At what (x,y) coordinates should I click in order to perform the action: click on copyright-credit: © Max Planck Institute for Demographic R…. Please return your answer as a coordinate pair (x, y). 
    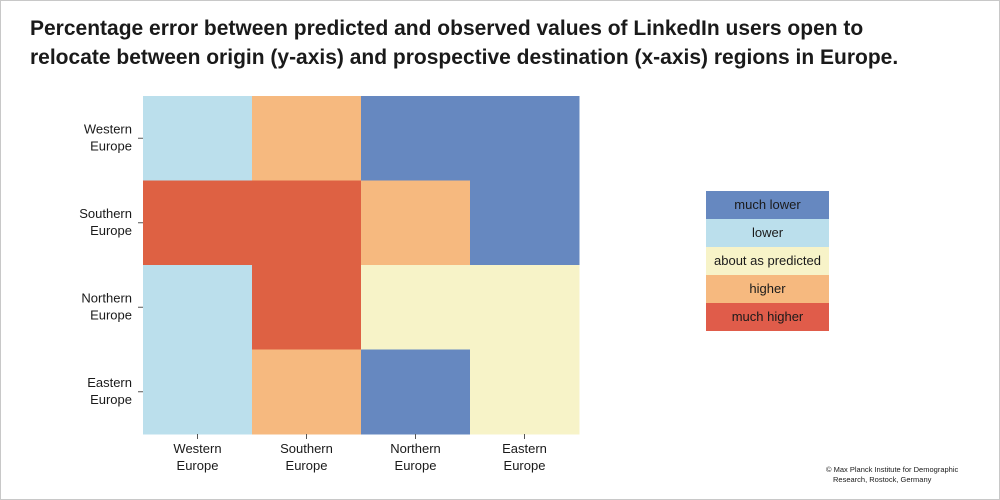
    Looking at the image, I should click on (911, 475).